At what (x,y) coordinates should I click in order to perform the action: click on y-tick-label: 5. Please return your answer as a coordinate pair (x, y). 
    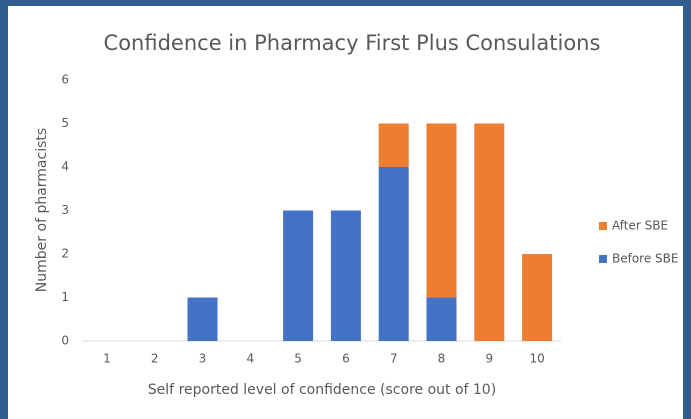
    Looking at the image, I should click on (65, 123).